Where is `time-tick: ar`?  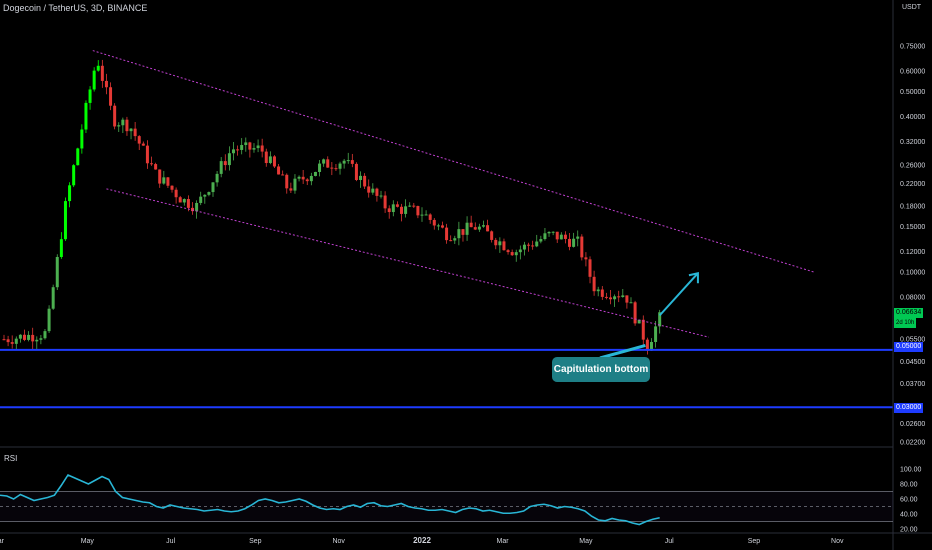 time-tick: ar is located at coordinates (2, 541).